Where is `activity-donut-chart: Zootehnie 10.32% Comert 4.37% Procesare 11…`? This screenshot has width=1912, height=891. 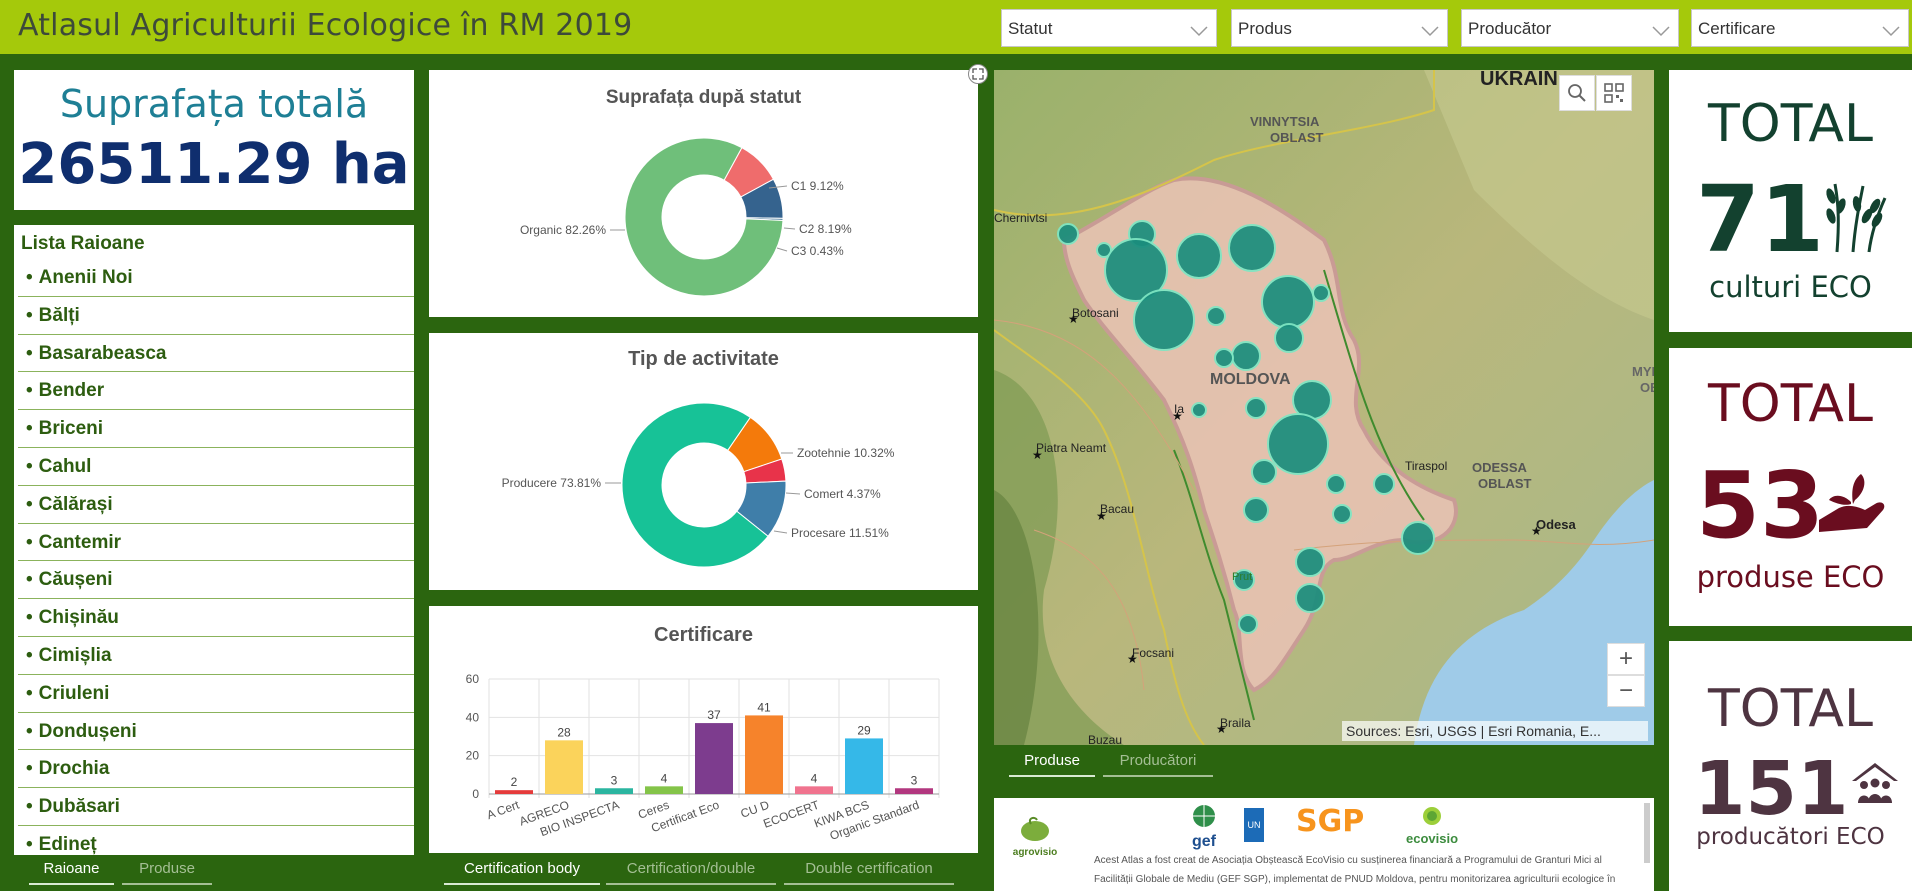
activity-donut-chart: Zootehnie 10.32% Comert 4.37% Procesare 11… is located at coordinates (698, 485).